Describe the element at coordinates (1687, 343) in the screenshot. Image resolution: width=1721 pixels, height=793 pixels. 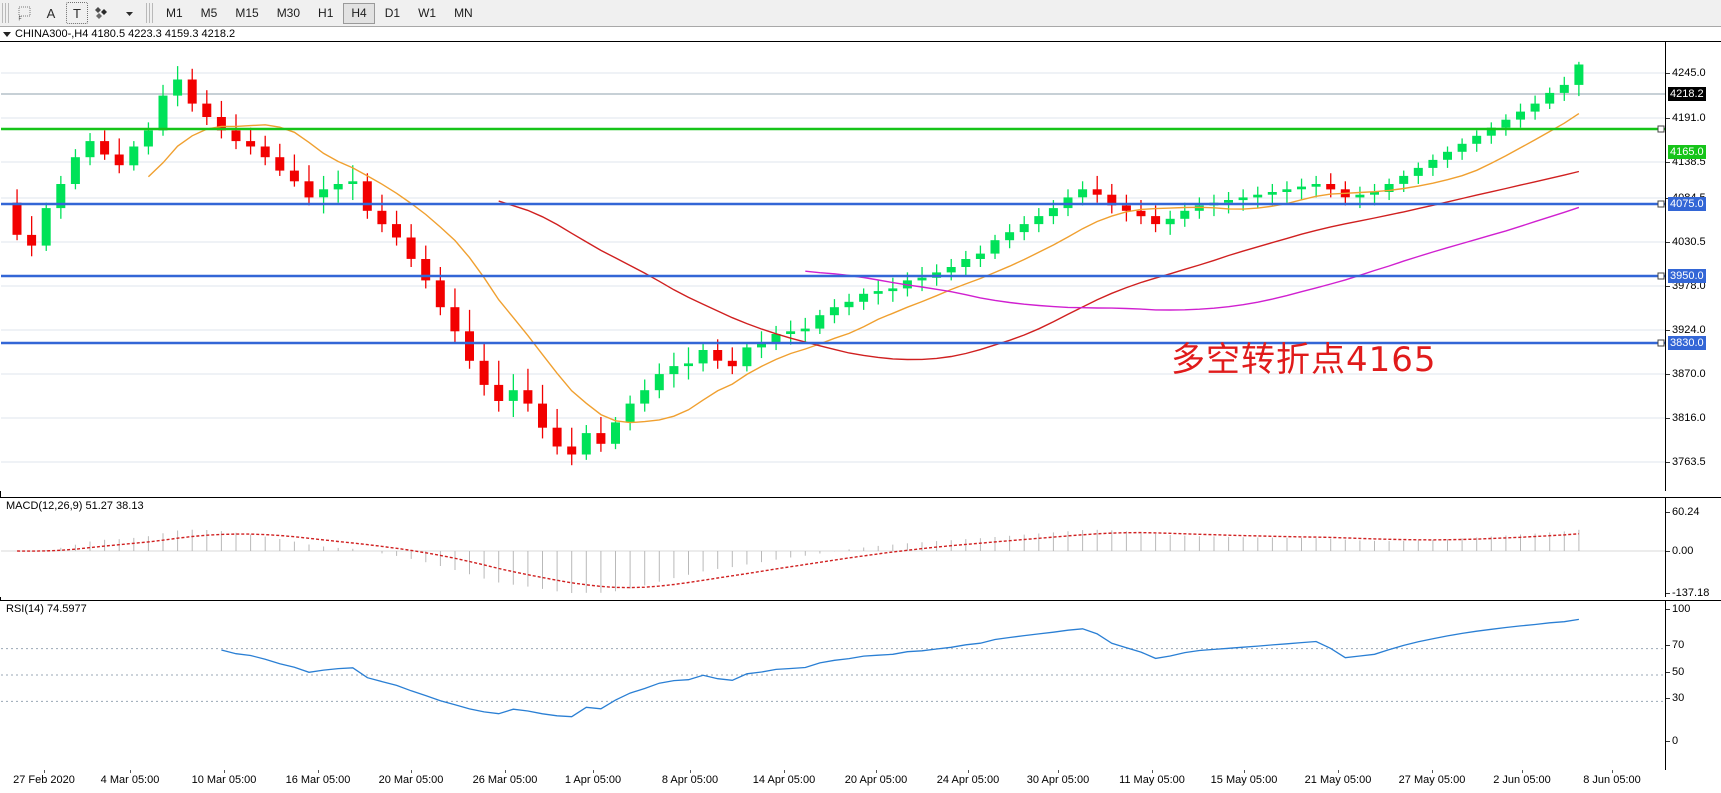
I see `price-level-badge: 3830.0` at that location.